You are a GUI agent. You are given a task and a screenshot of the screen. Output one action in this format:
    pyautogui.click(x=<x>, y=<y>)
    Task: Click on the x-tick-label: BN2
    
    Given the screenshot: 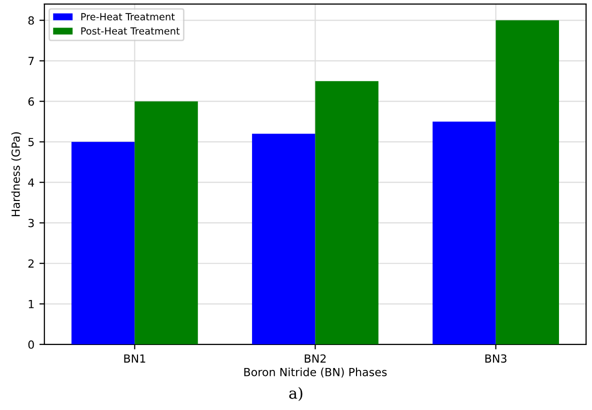 What is the action you would take?
    pyautogui.click(x=315, y=358)
    